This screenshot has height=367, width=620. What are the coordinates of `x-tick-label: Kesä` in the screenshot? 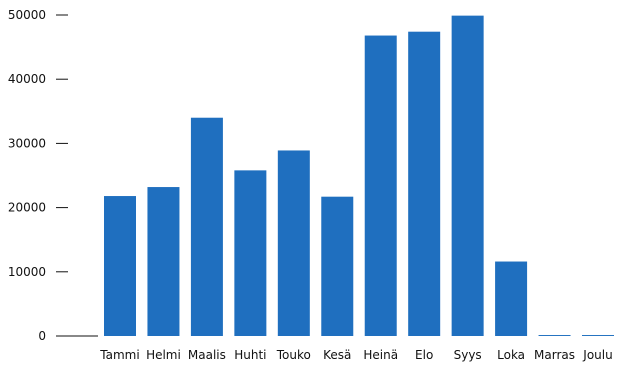 It's located at (337, 355).